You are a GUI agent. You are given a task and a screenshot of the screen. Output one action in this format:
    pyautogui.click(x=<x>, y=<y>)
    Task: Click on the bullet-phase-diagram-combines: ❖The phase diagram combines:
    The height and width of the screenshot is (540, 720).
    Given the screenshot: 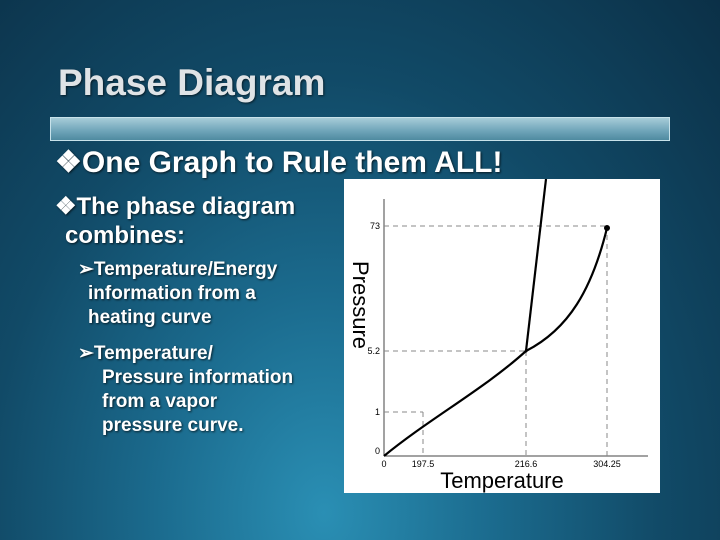 What is the action you would take?
    pyautogui.click(x=200, y=221)
    